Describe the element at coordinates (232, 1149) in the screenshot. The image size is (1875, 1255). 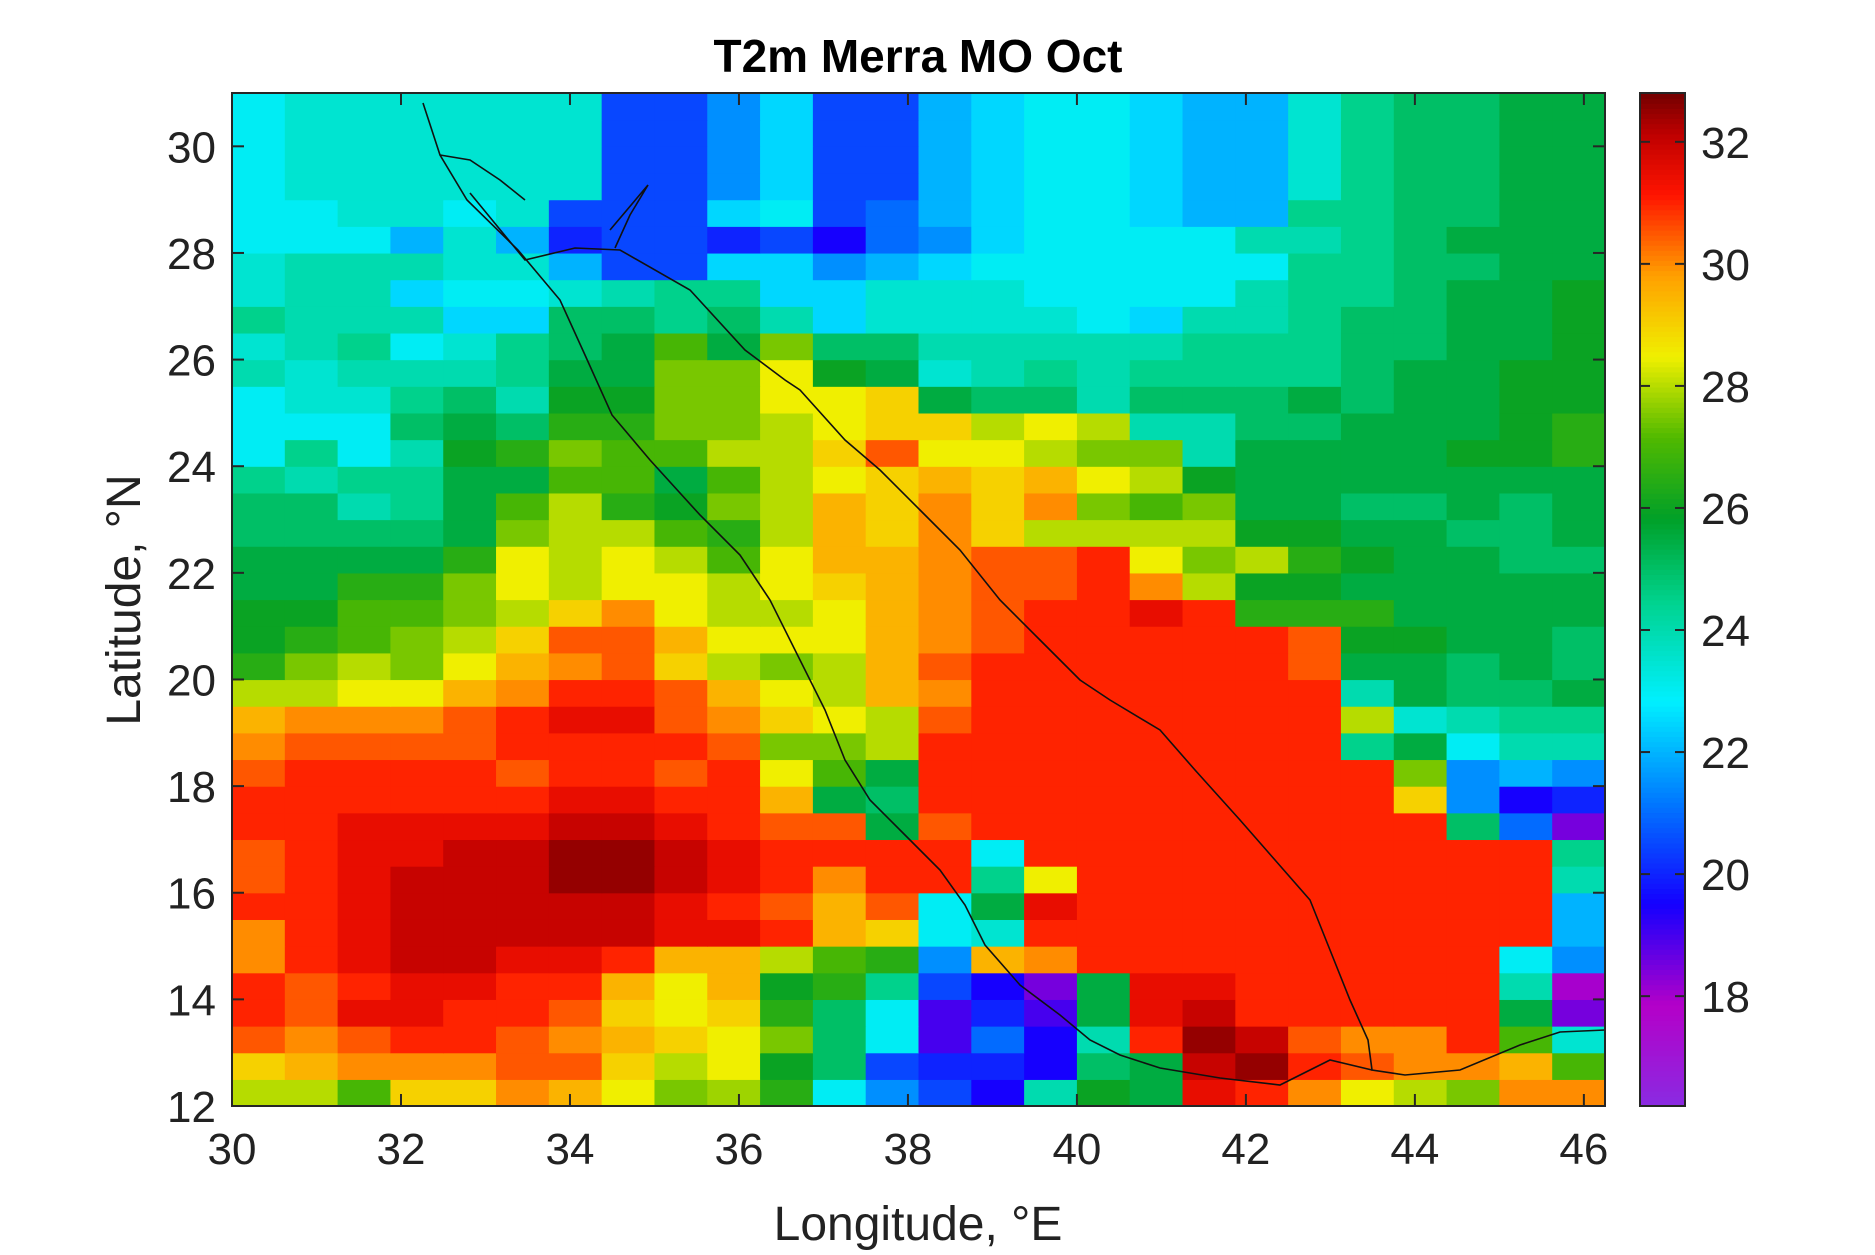
I see `x-tick-label: 30` at that location.